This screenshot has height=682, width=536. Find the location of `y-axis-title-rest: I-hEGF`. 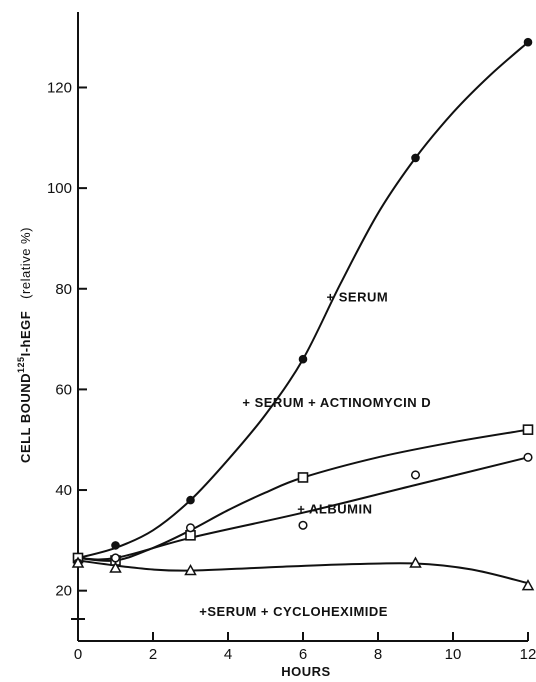

y-axis-title-rest: I-hEGF is located at coordinates (25, 334).